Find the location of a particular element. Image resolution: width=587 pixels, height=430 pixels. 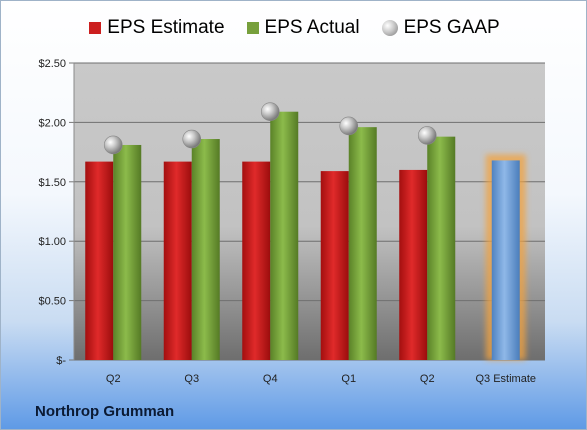

x-tick-label: Q4 is located at coordinates (270, 379).